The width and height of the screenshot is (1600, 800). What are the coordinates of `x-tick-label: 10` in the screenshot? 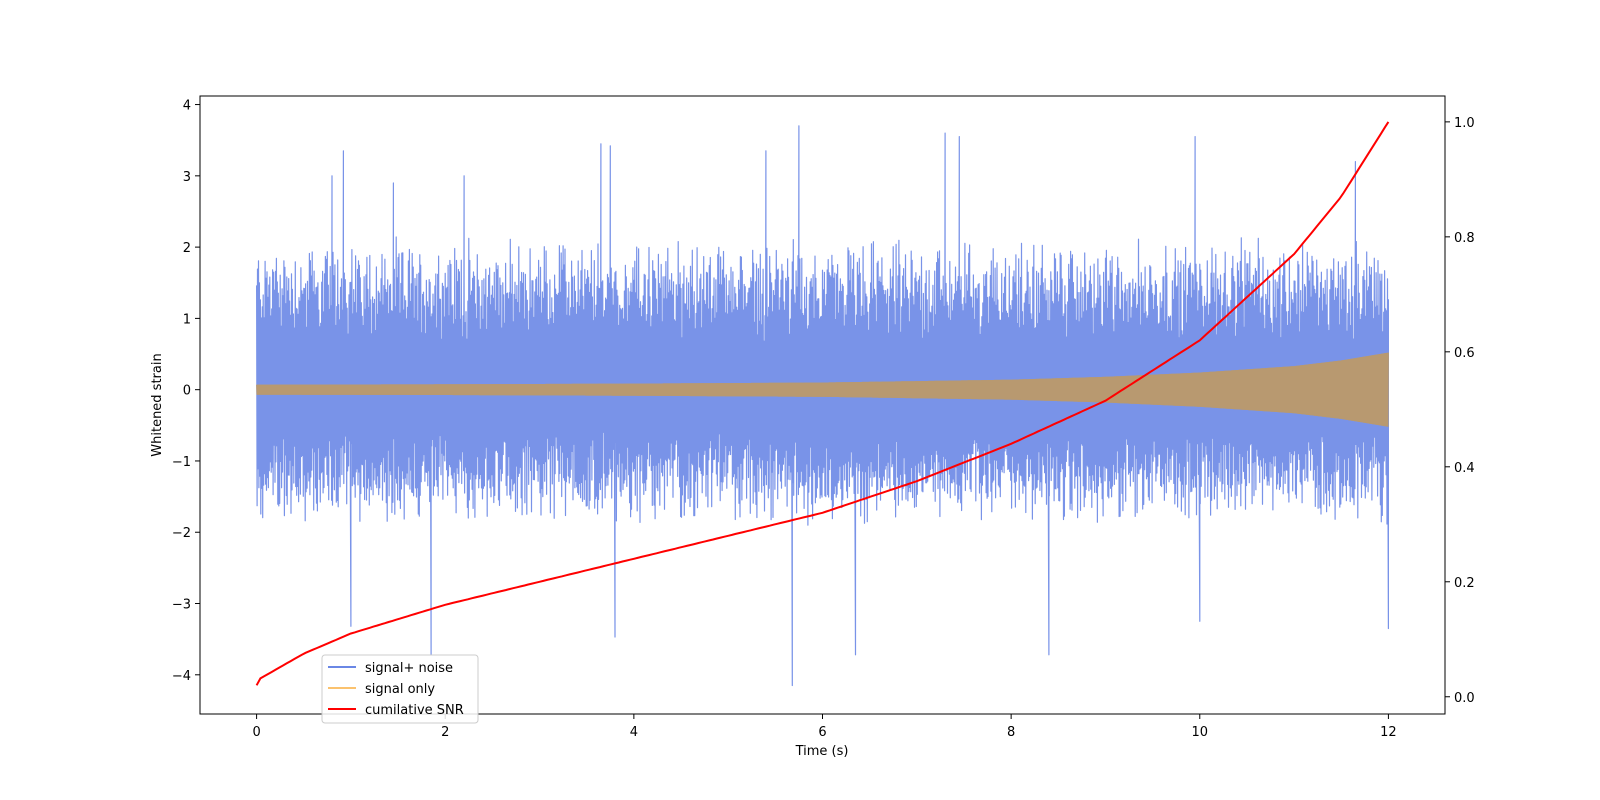 It's located at (1199, 732).